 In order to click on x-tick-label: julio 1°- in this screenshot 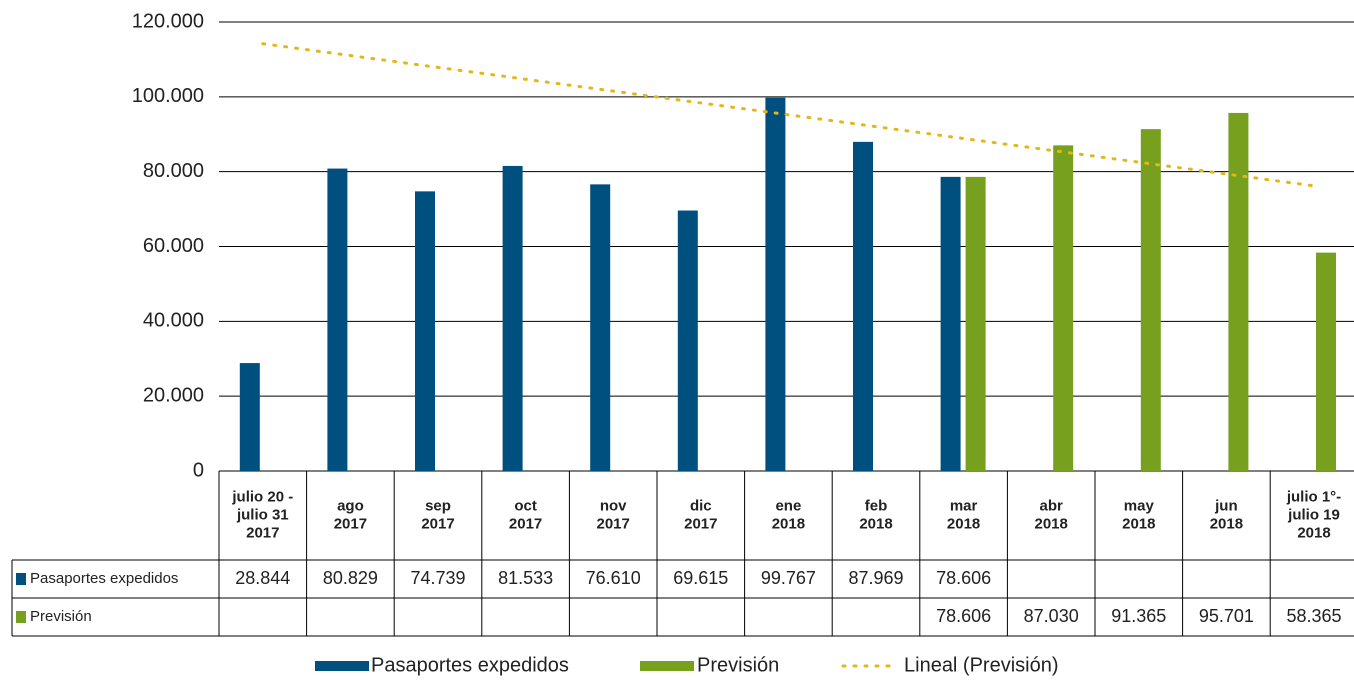, I will do `click(1313, 496)`.